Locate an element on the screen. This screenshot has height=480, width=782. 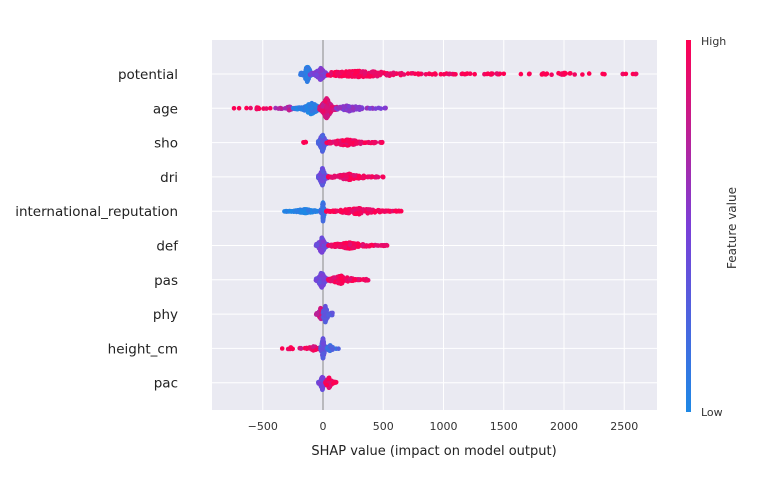
x-tick-label: 2500 is located at coordinates (624, 426).